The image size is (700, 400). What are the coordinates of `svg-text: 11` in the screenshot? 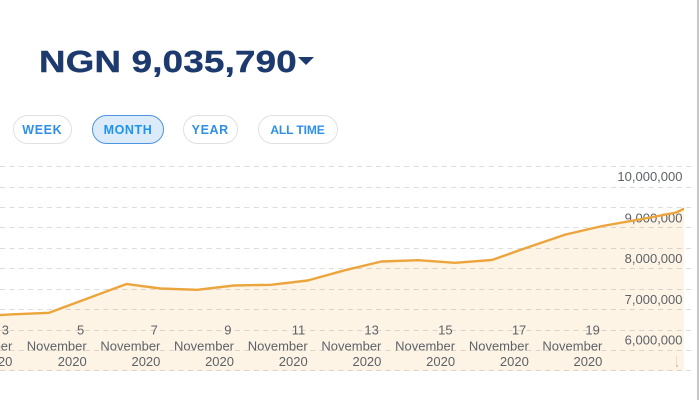 It's located at (299, 330).